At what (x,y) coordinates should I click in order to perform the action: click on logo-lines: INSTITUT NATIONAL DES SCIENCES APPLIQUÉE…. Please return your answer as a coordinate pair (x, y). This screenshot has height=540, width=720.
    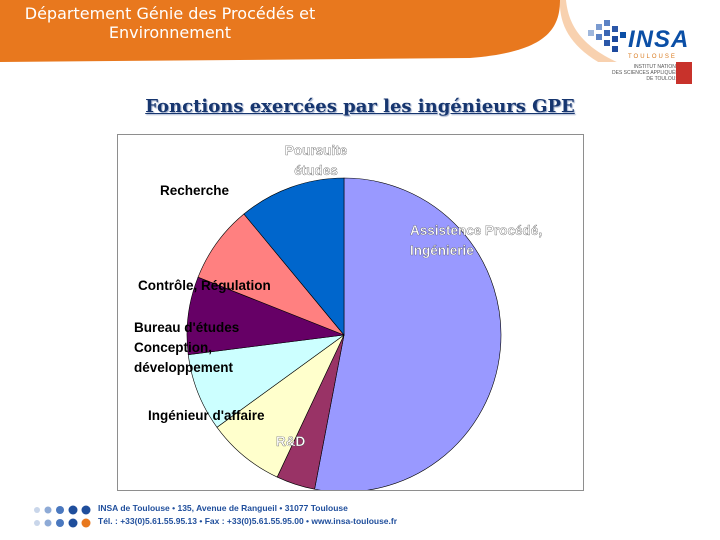
    Looking at the image, I should click on (642, 73).